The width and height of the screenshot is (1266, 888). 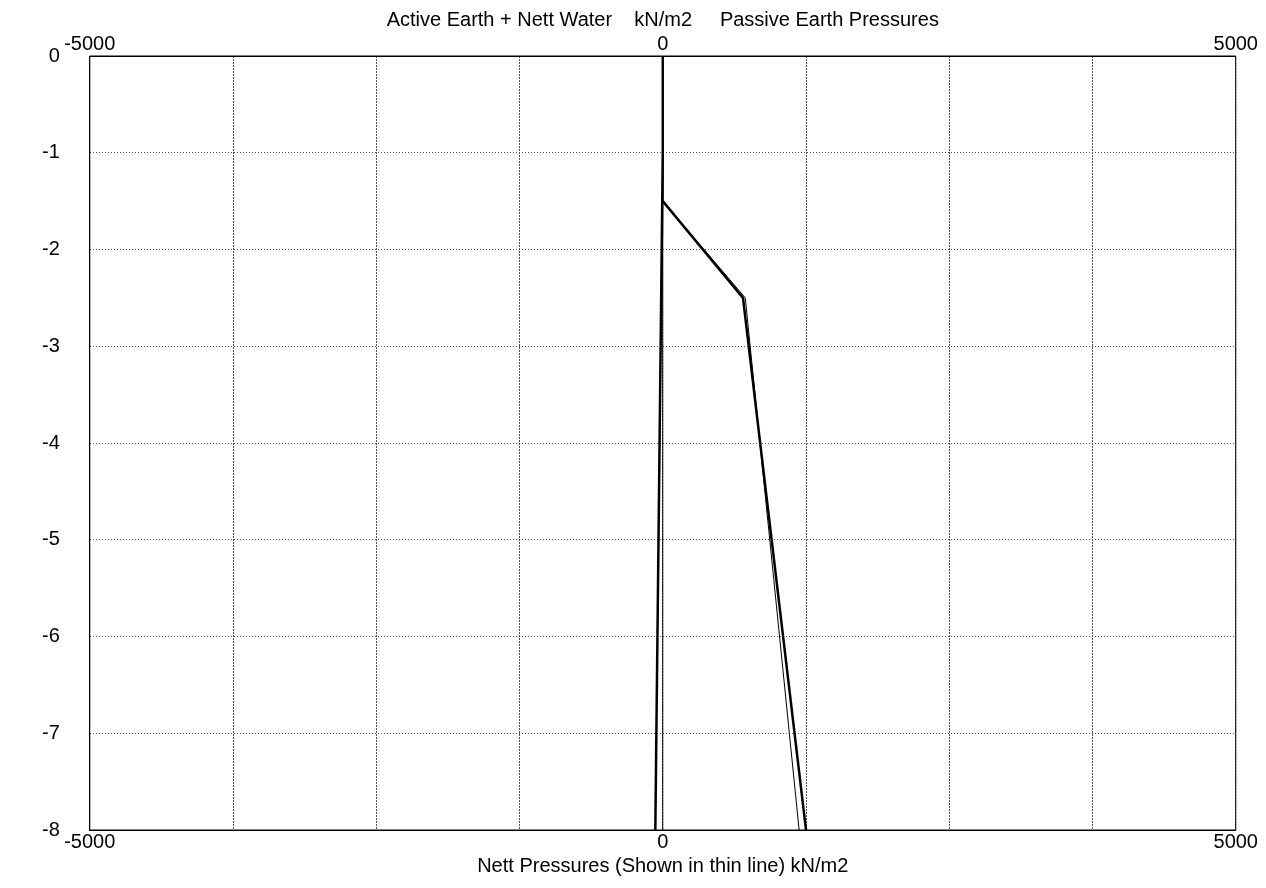 What do you see at coordinates (663, 42) in the screenshot?
I see `x2-tick-label: 0` at bounding box center [663, 42].